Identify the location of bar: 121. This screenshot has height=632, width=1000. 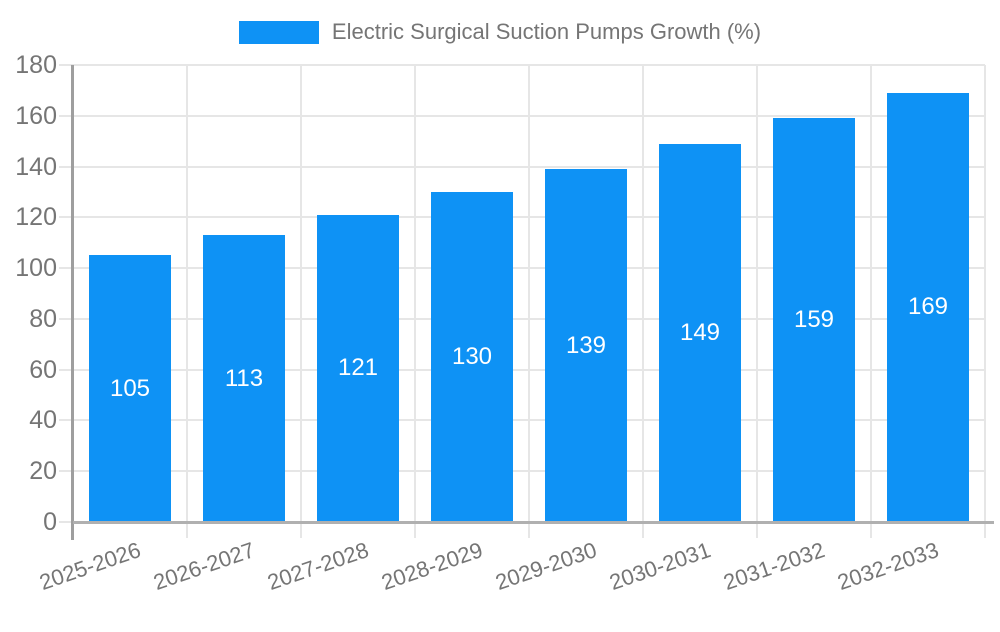
(358, 368).